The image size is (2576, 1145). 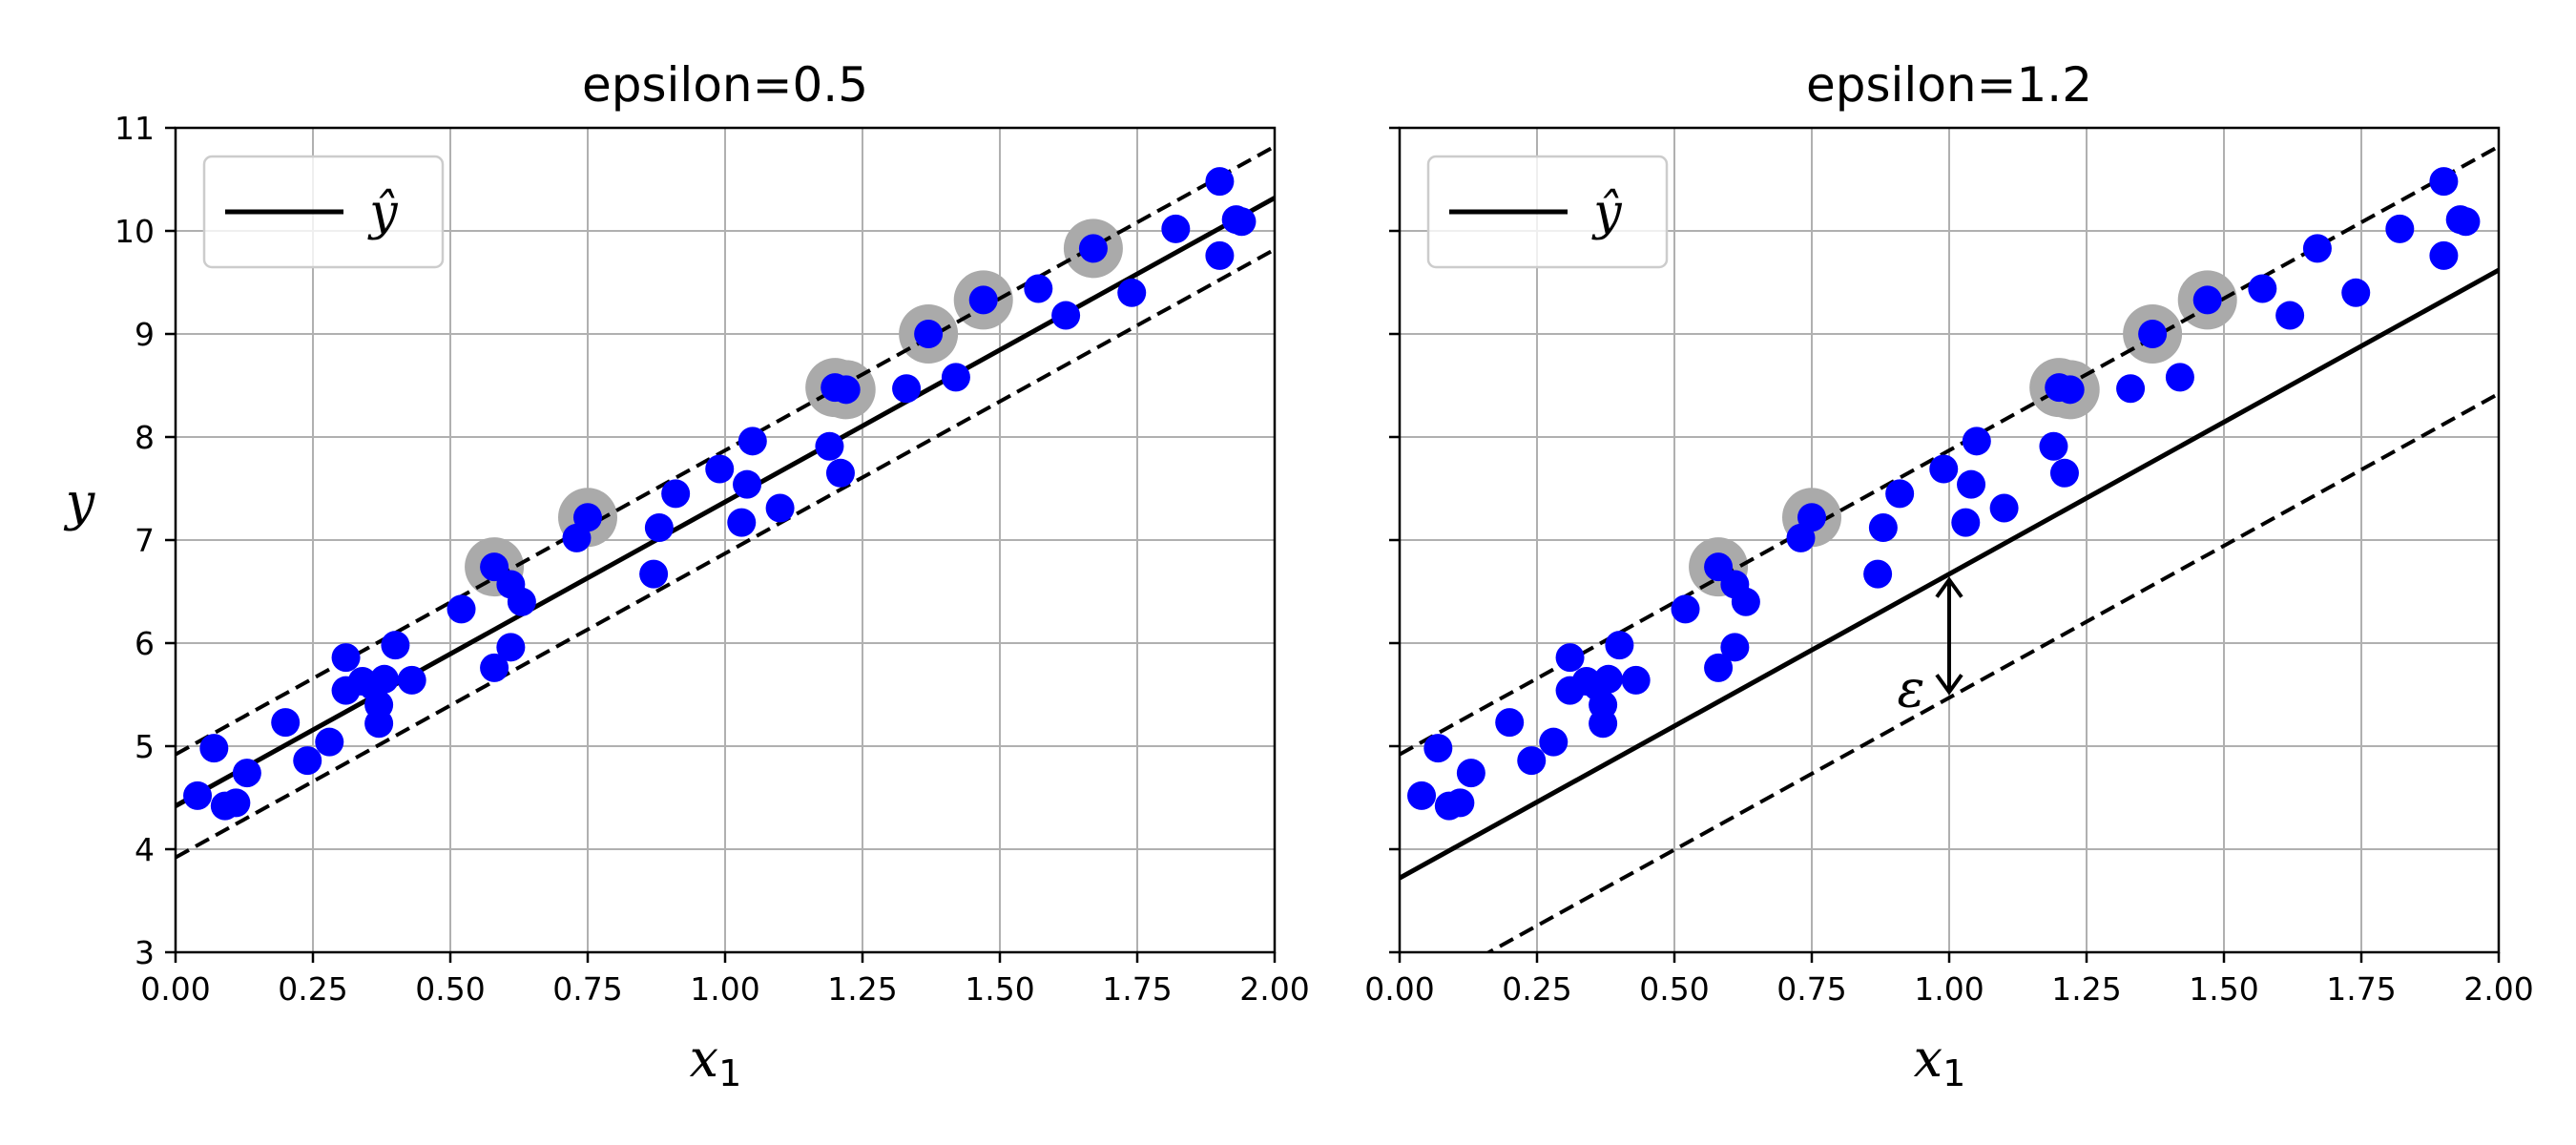 What do you see at coordinates (134, 128) in the screenshot?
I see `y-tick-label: 11` at bounding box center [134, 128].